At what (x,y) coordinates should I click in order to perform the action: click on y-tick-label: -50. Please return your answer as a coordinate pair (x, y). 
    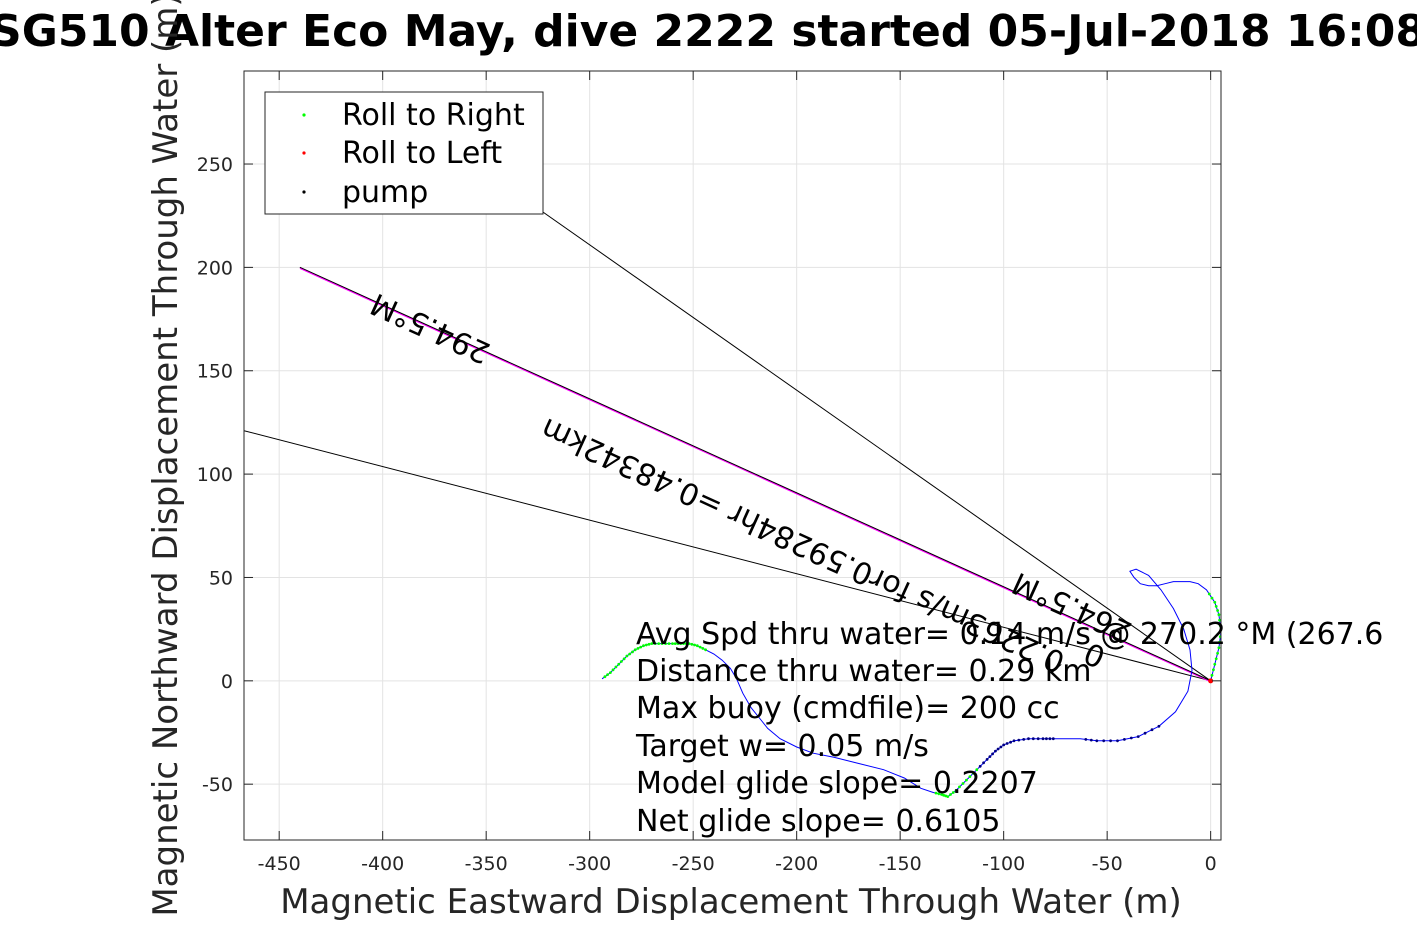
    Looking at the image, I should click on (217, 785).